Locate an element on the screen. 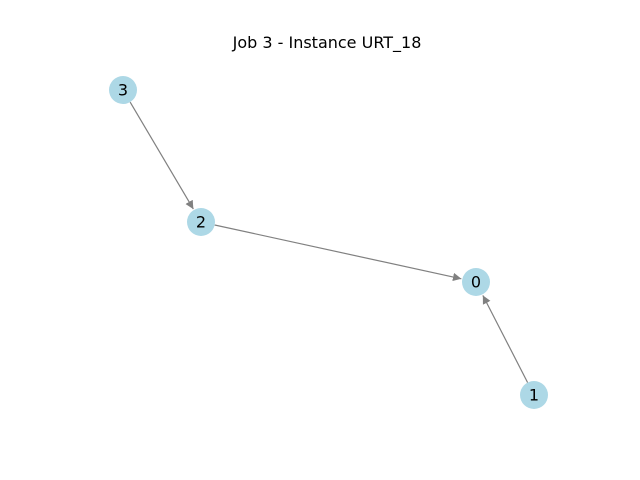 The image size is (640, 480). node-3: 3 is located at coordinates (123, 90).